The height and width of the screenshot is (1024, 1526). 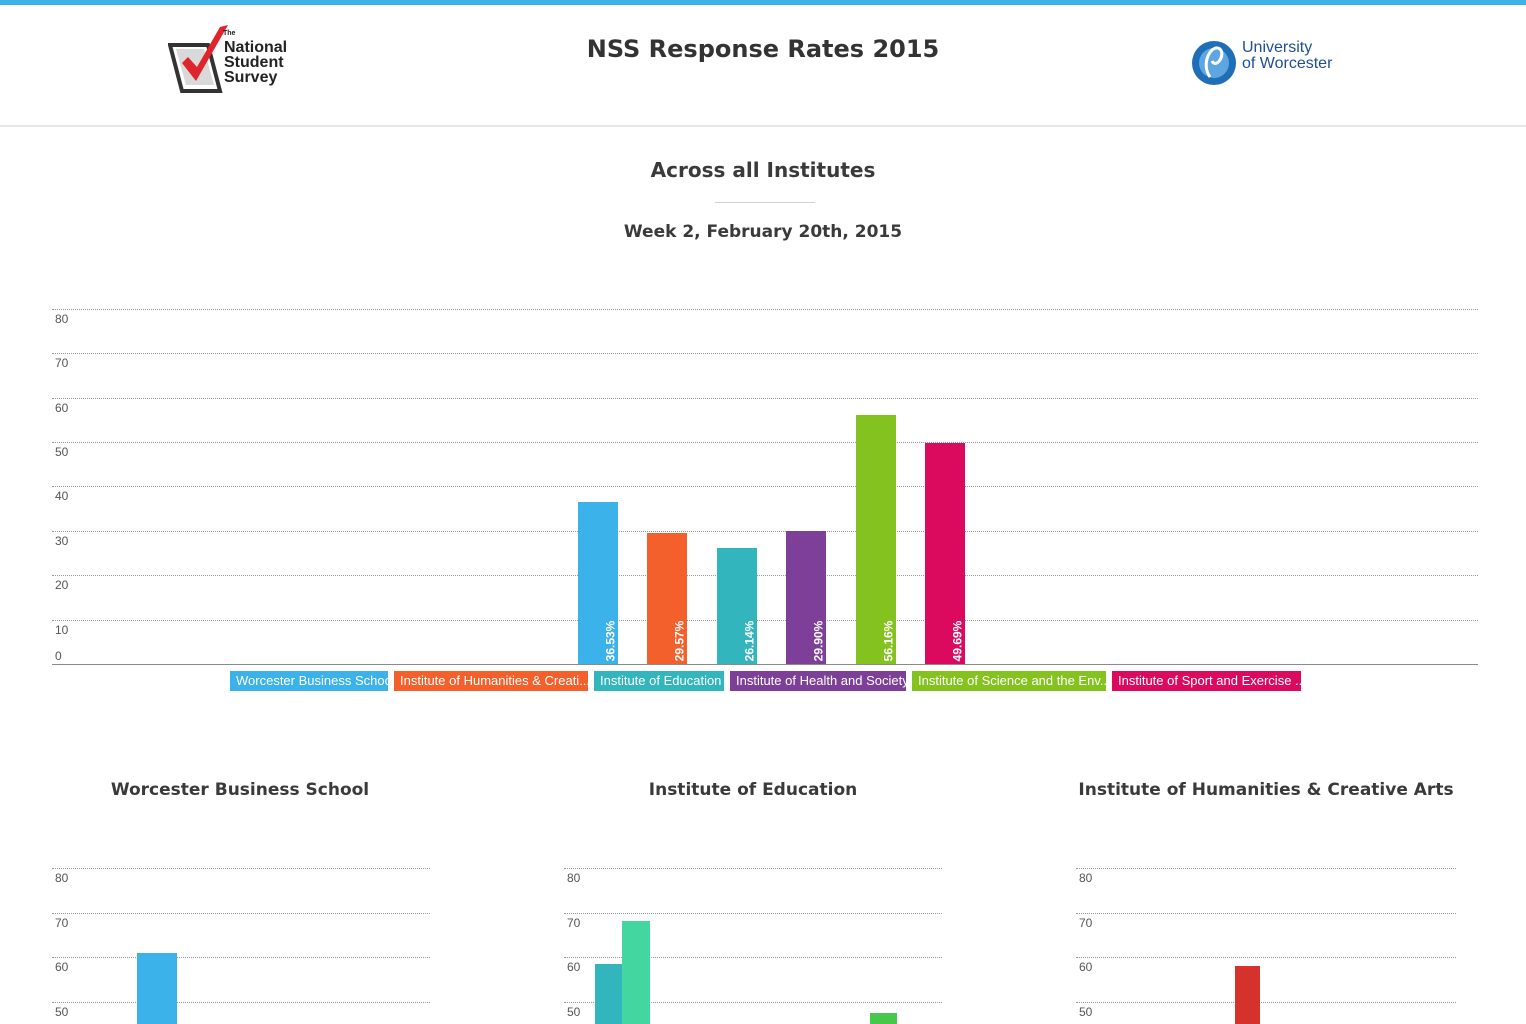 What do you see at coordinates (229, 33) in the screenshot?
I see `nss-logo-the: The` at bounding box center [229, 33].